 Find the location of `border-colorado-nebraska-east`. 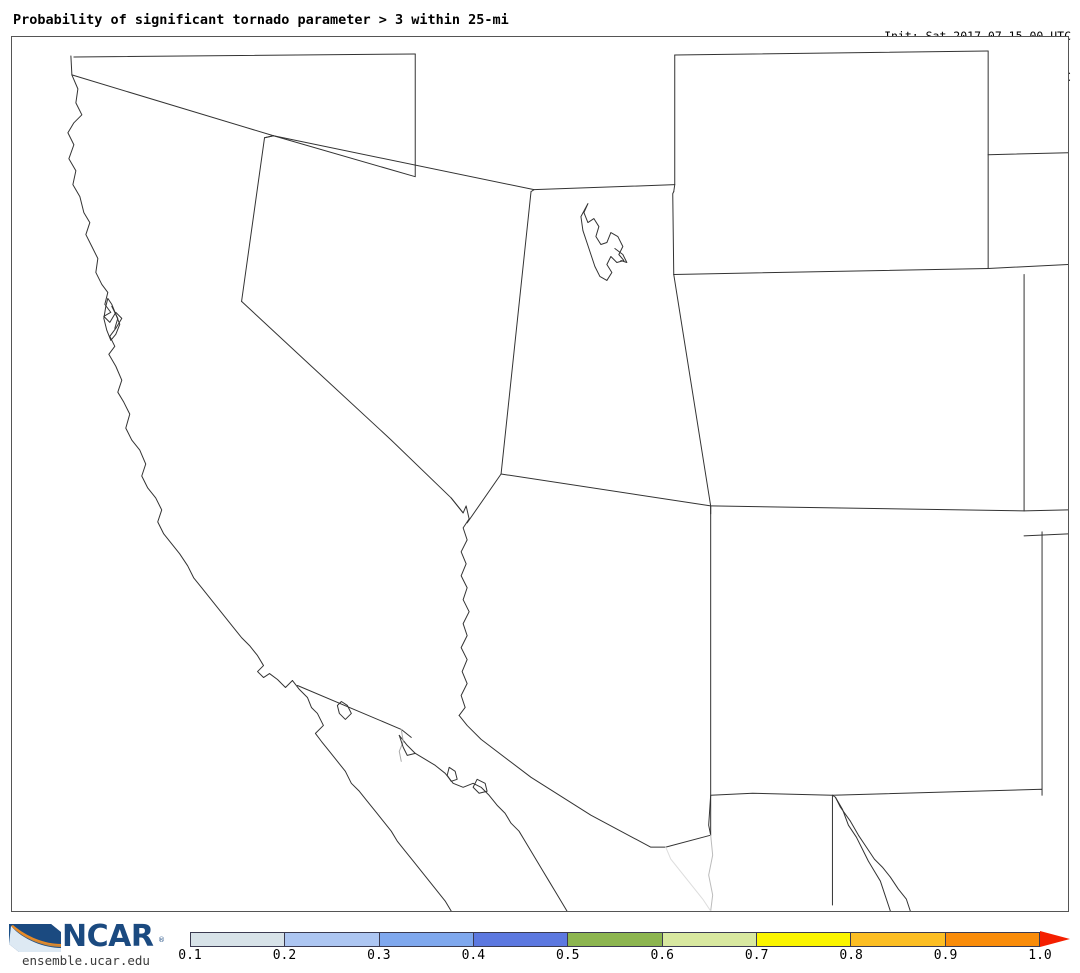

border-colorado-nebraska-east is located at coordinates (1027, 266).